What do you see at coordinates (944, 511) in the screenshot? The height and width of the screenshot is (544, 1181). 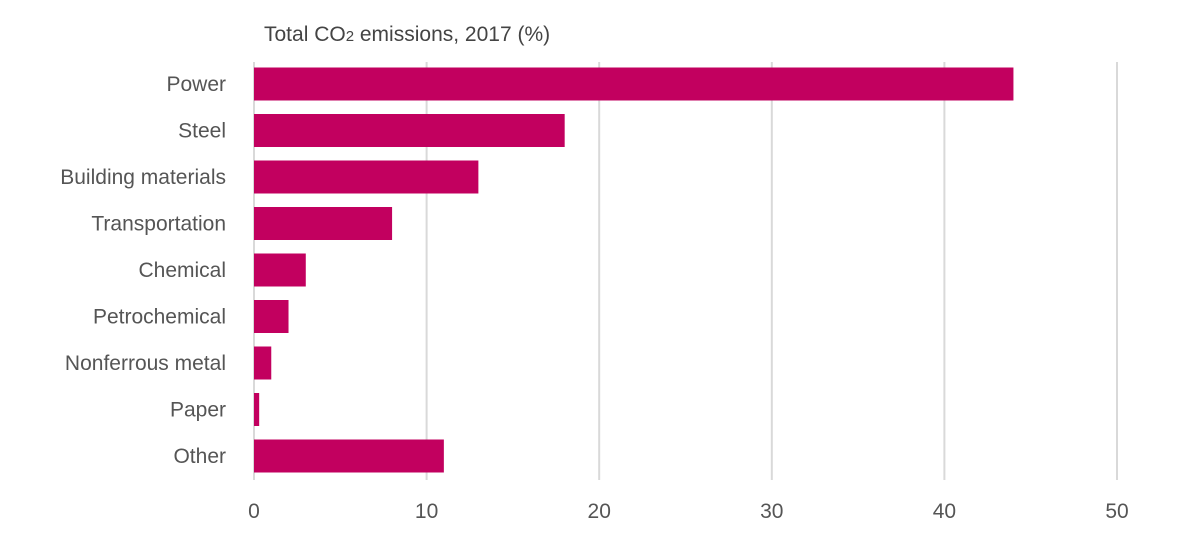 I see `x-tick-label: 40` at bounding box center [944, 511].